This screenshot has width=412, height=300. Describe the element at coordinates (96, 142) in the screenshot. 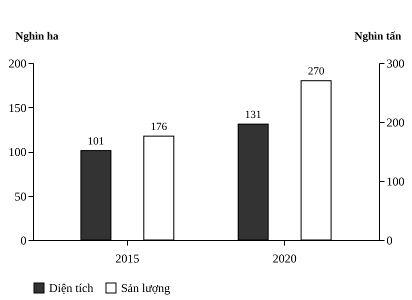

I see `data-label: 101` at that location.